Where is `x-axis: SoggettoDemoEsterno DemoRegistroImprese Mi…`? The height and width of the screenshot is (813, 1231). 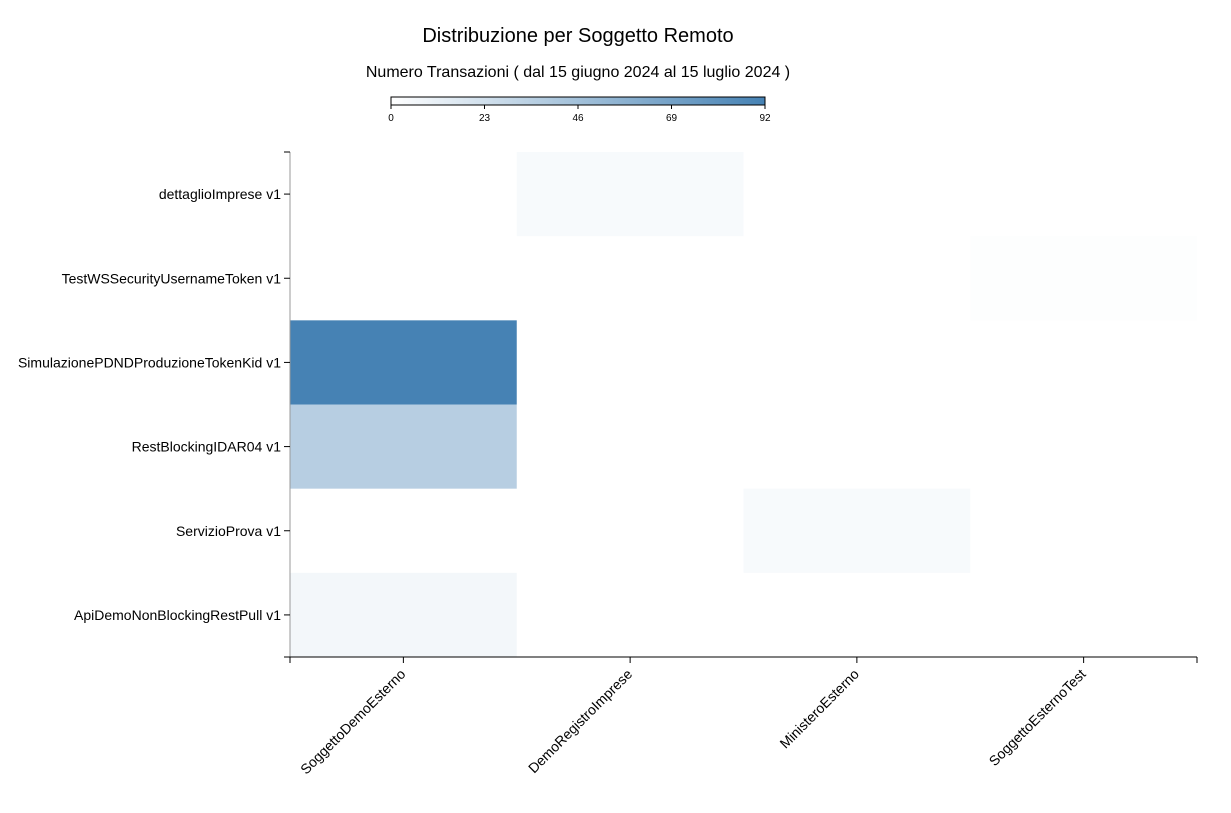 x-axis: SoggettoDemoEsterno DemoRegistroImprese Mi… is located at coordinates (693, 717).